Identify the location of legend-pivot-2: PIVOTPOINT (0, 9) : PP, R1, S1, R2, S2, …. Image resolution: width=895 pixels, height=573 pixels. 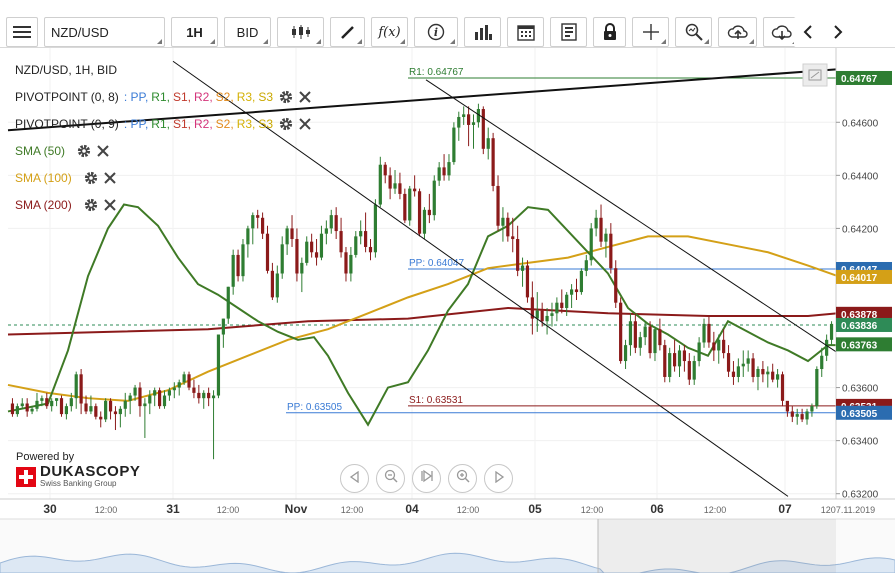
(163, 123).